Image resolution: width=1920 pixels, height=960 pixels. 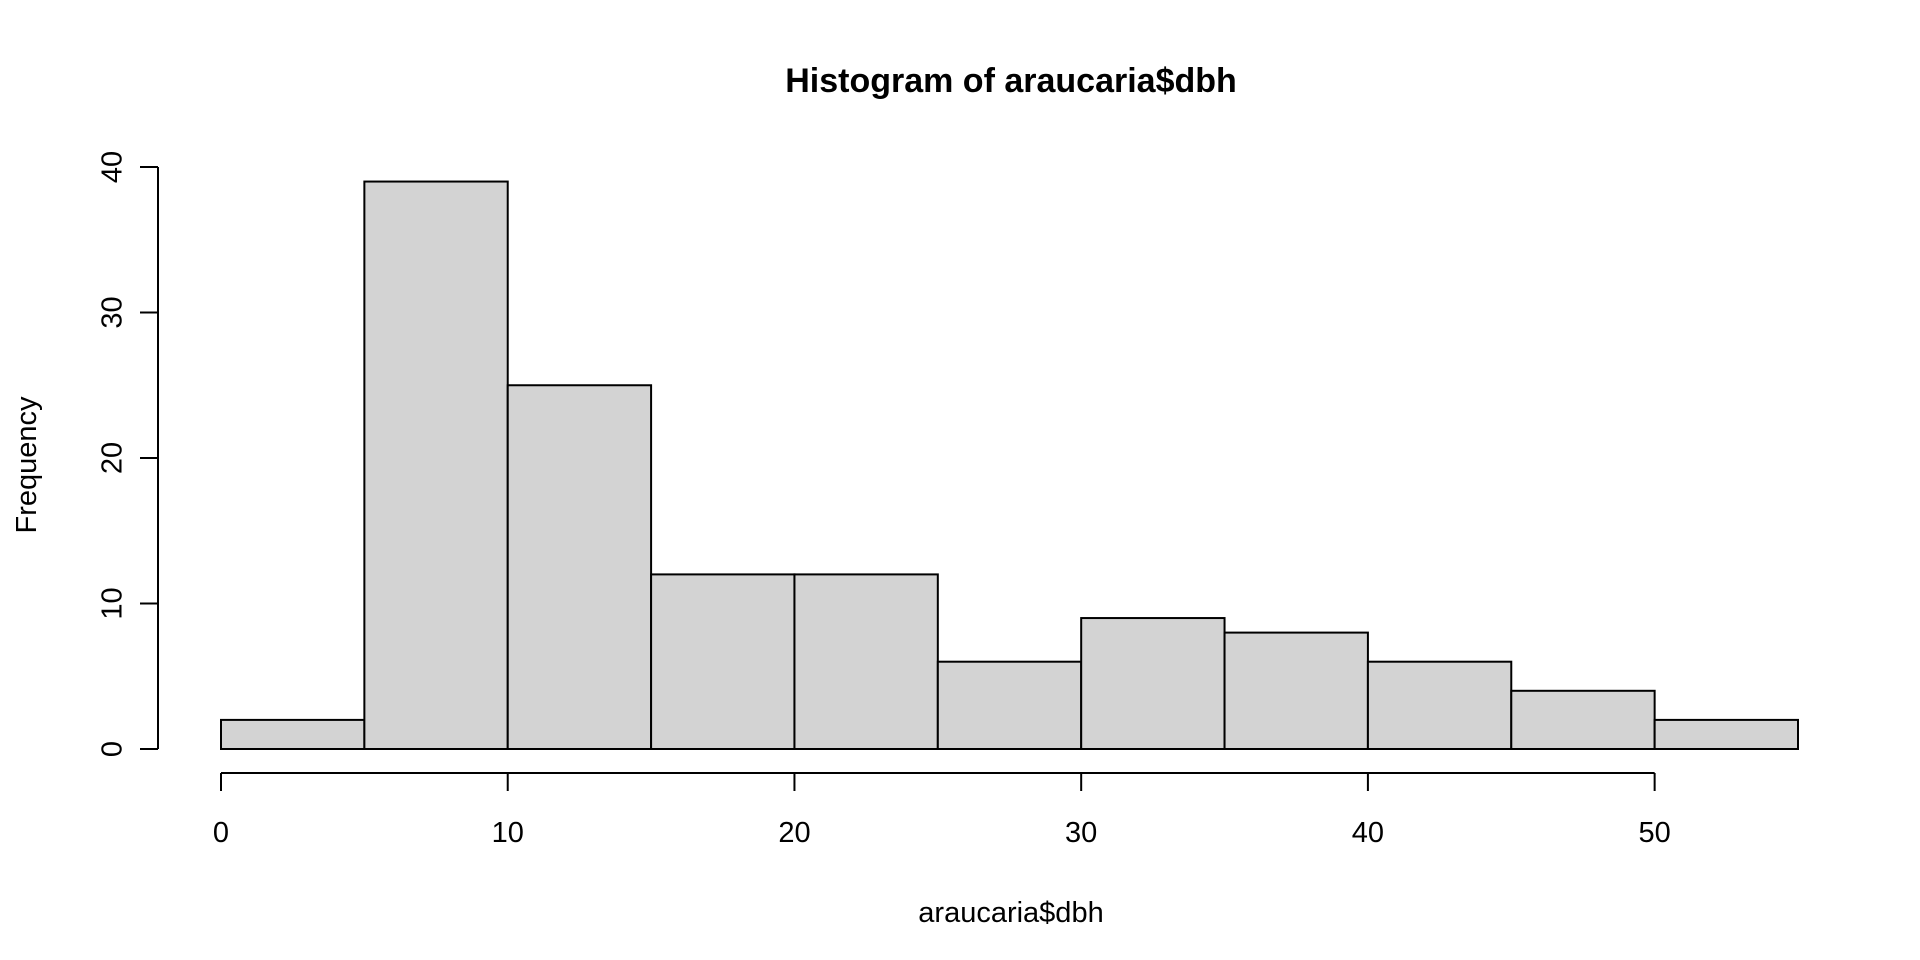 What do you see at coordinates (113, 167) in the screenshot?
I see `y-axis-tick-label: 40` at bounding box center [113, 167].